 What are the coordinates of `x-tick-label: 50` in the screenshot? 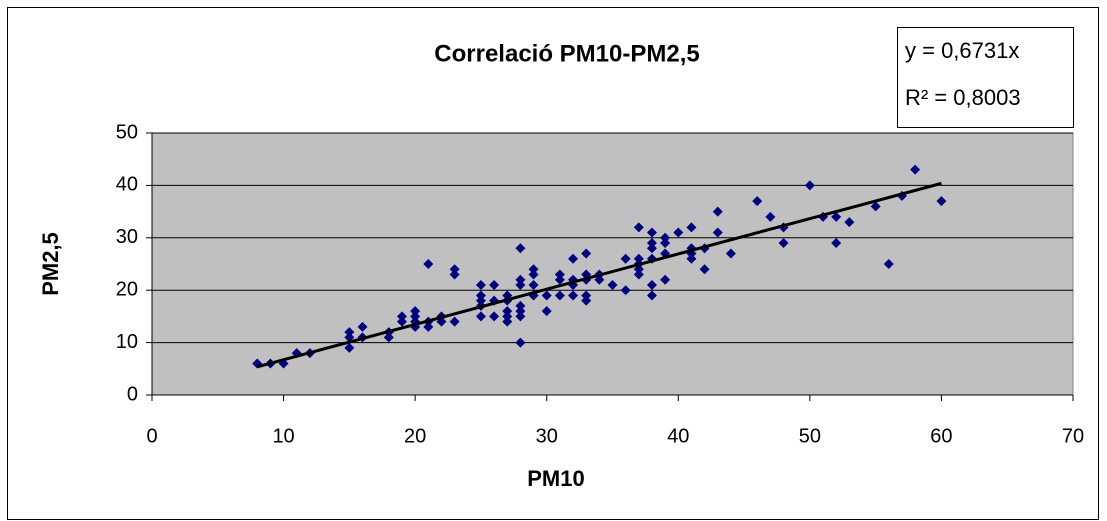 It's located at (810, 436).